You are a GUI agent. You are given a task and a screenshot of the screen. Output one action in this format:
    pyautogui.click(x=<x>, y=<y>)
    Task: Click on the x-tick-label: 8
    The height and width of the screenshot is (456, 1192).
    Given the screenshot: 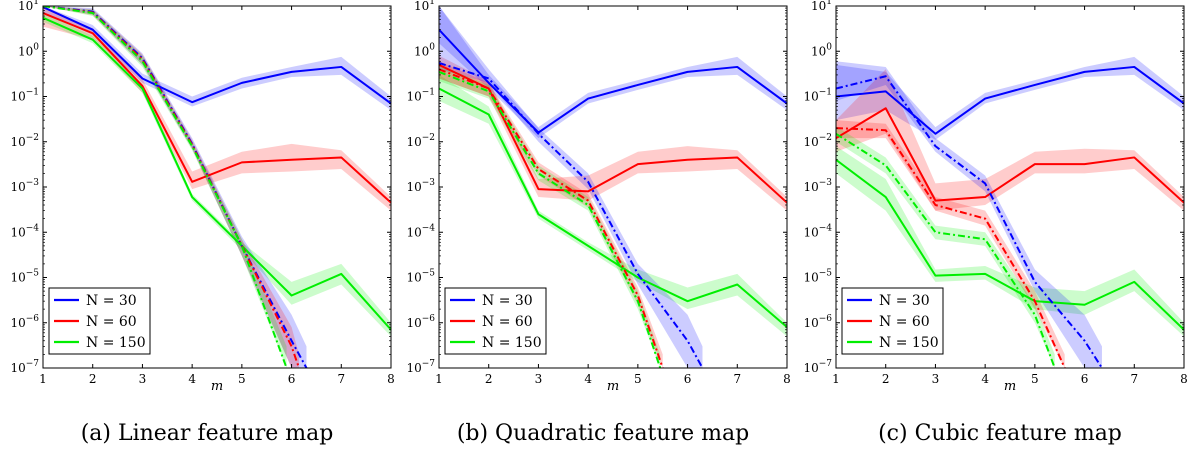 What is the action you would take?
    pyautogui.click(x=391, y=379)
    